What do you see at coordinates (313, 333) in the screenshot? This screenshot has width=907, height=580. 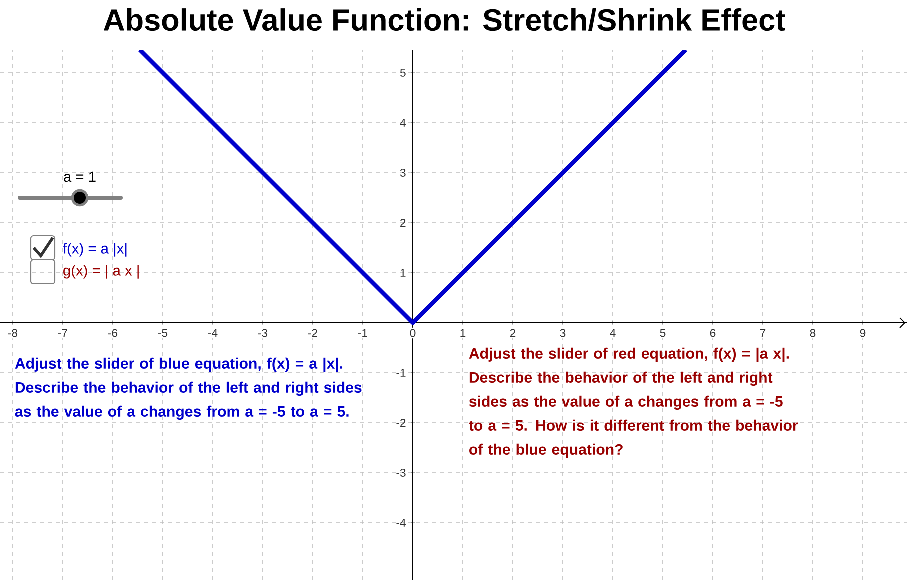 I see `x-tick-label: -2` at bounding box center [313, 333].